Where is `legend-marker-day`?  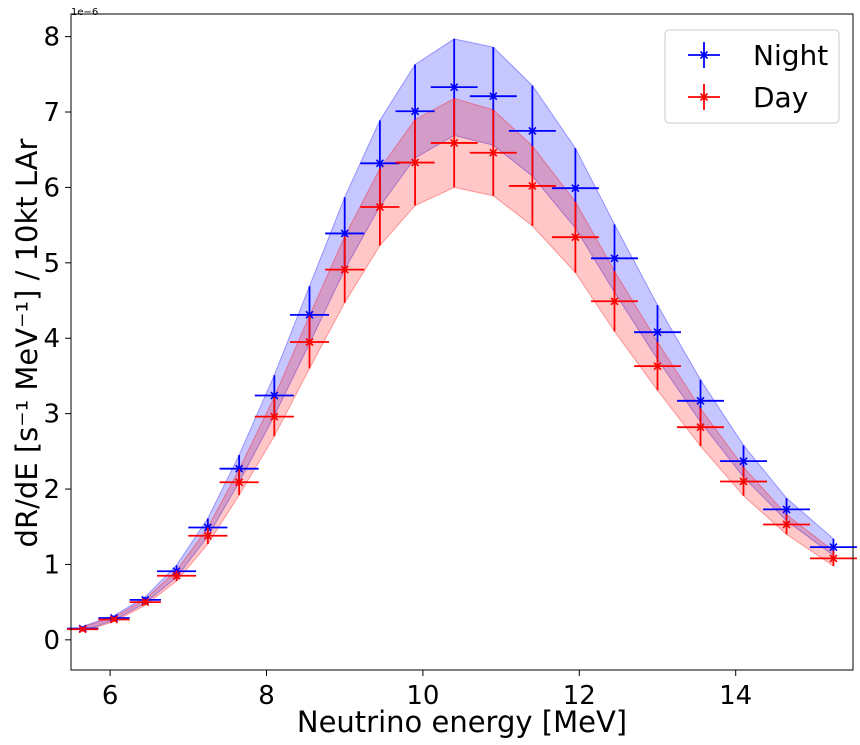
legend-marker-day is located at coordinates (704, 97).